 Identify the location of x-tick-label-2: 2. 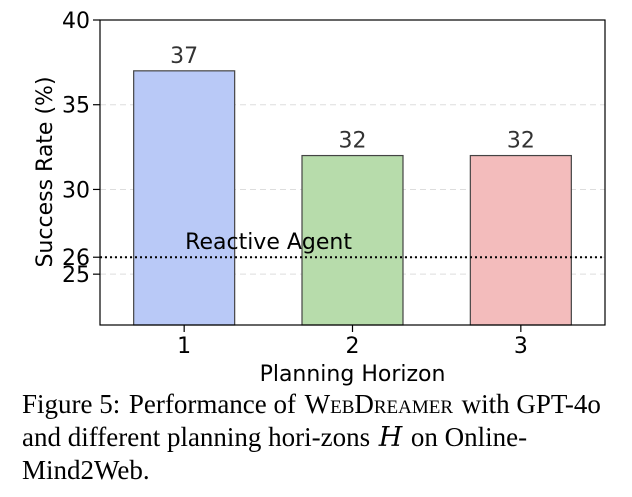
(353, 346).